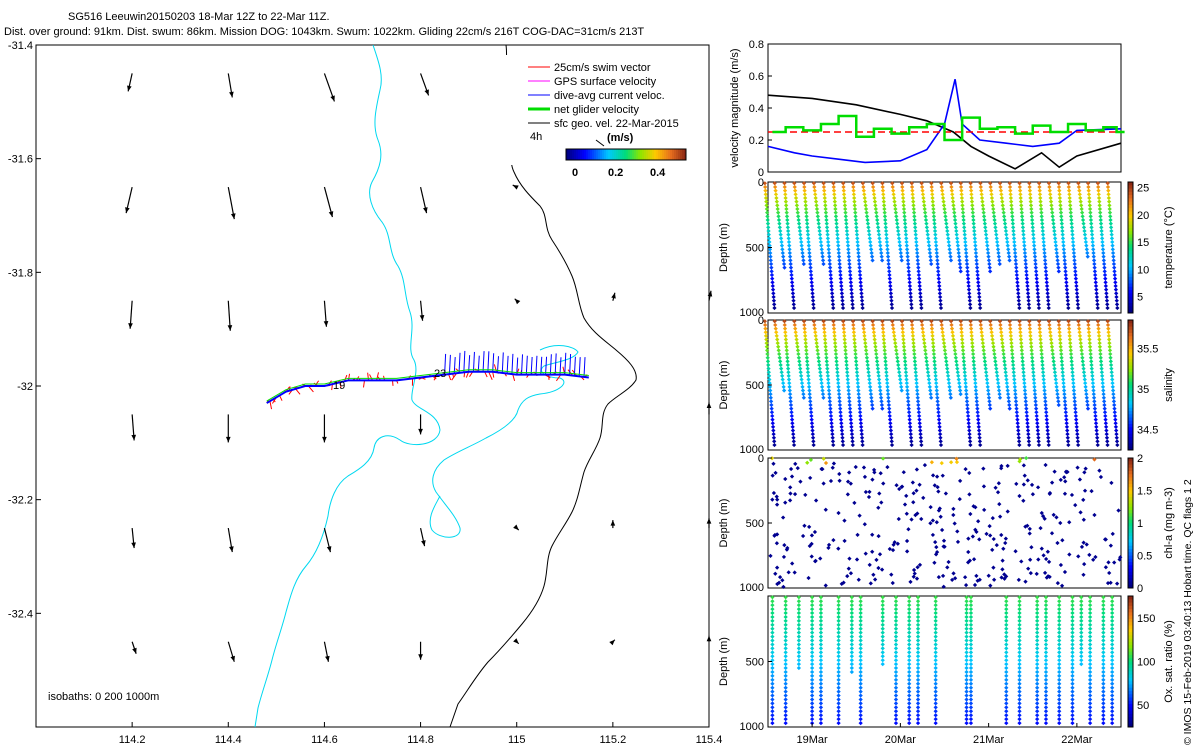 This screenshot has height=750, width=1200. I want to click on velocity-ytick-label: 0.4, so click(756, 109).